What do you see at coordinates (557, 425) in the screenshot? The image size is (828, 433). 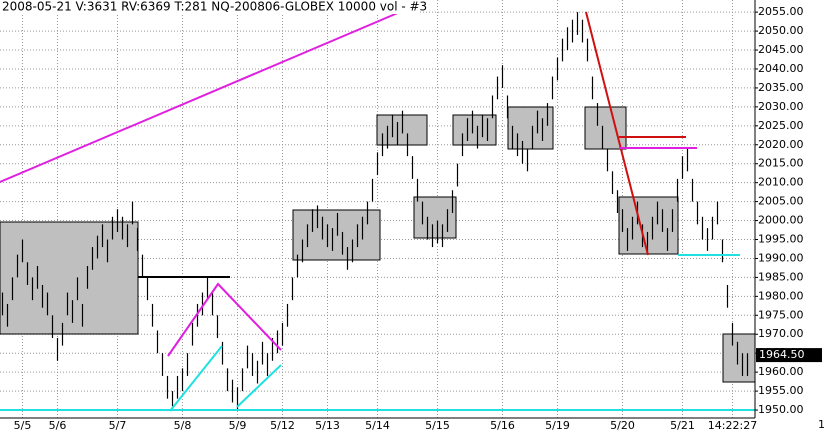 I see `x-tick-label: 5/19` at bounding box center [557, 425].